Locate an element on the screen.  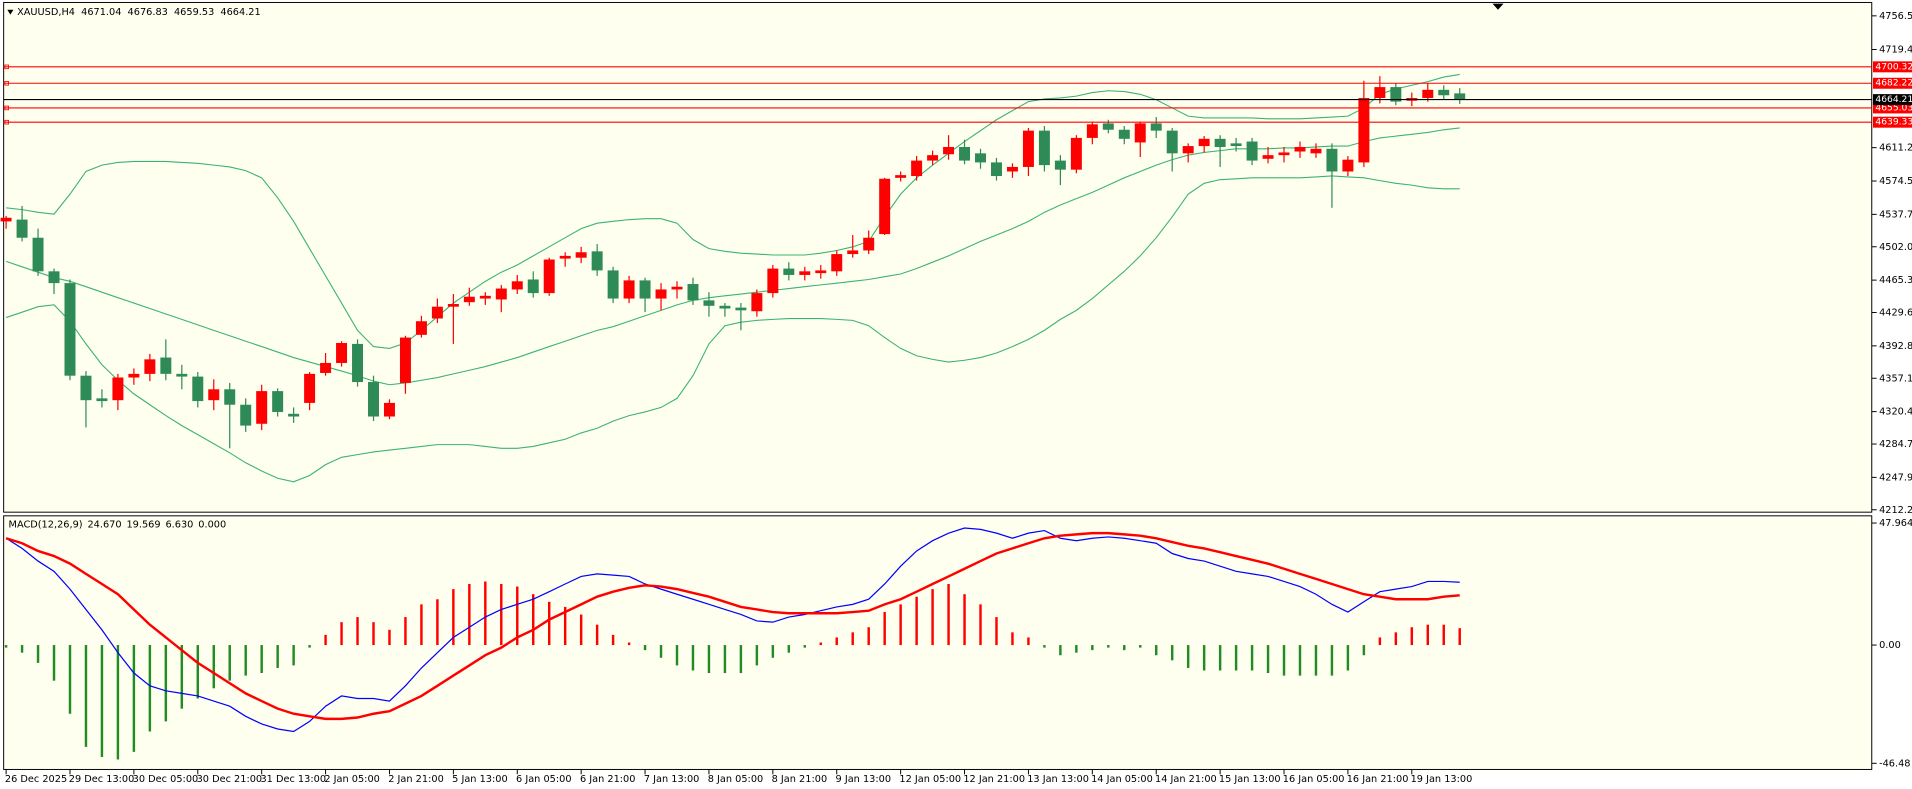
bid-label: 4664.21 is located at coordinates (1893, 100).